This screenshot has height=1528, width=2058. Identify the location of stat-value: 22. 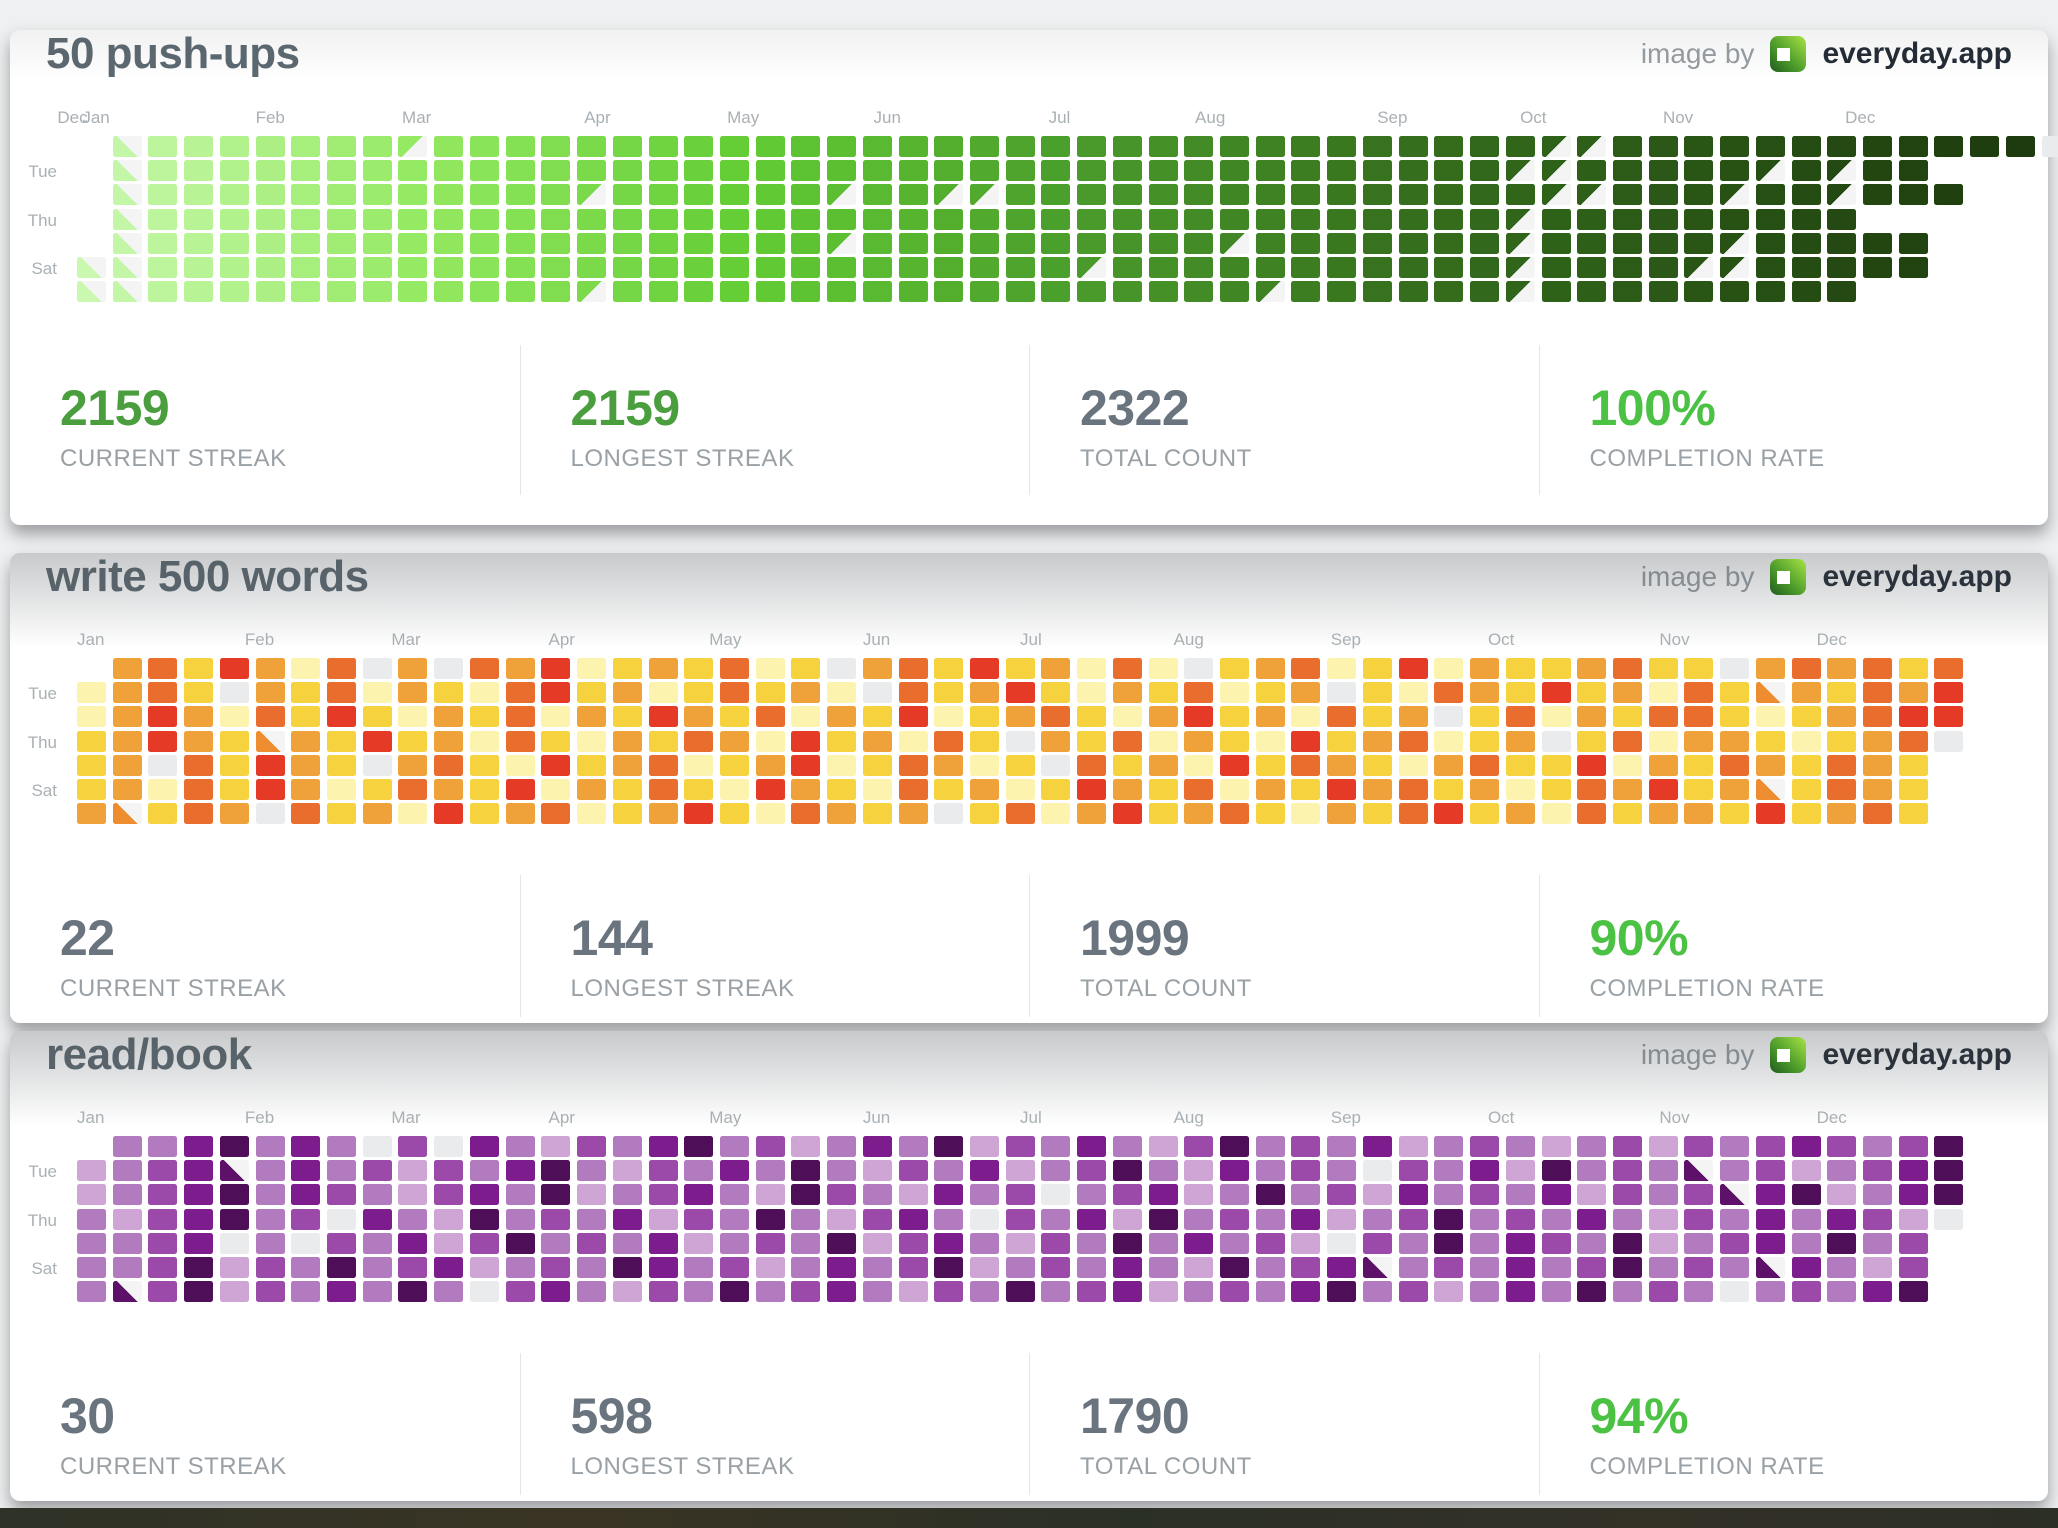
(87, 938).